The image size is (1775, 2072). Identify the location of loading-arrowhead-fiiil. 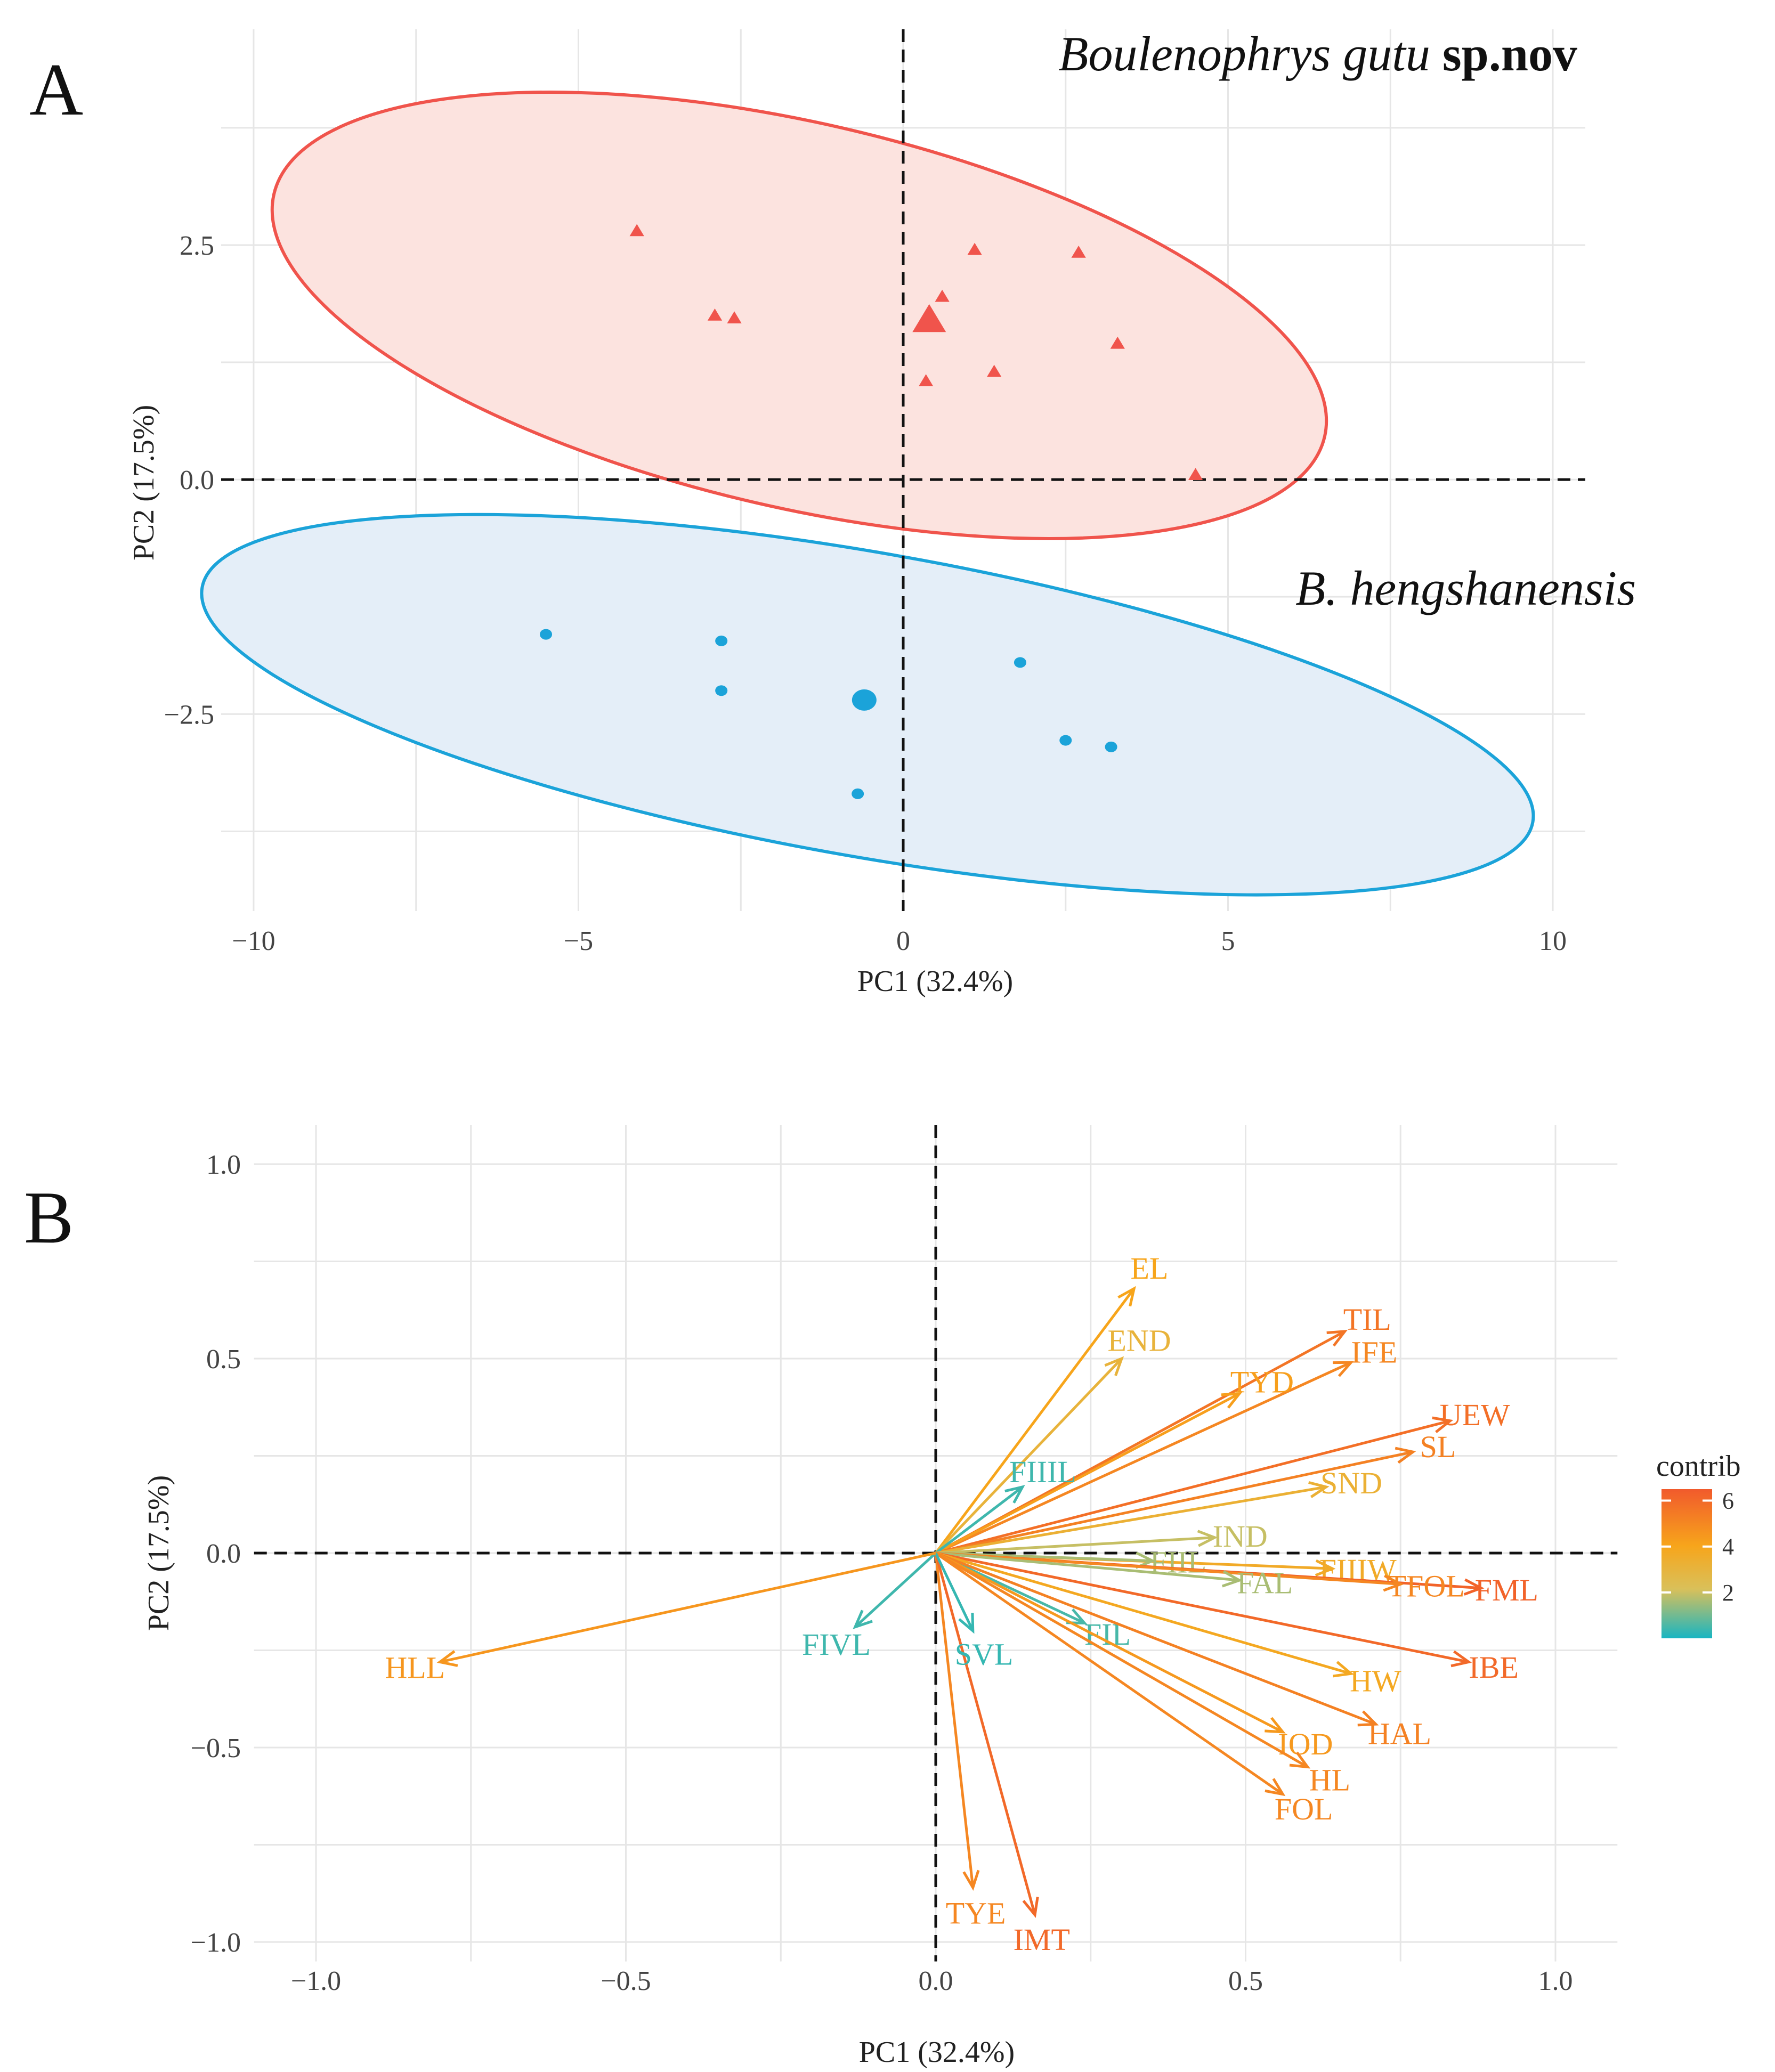
(1014, 1495).